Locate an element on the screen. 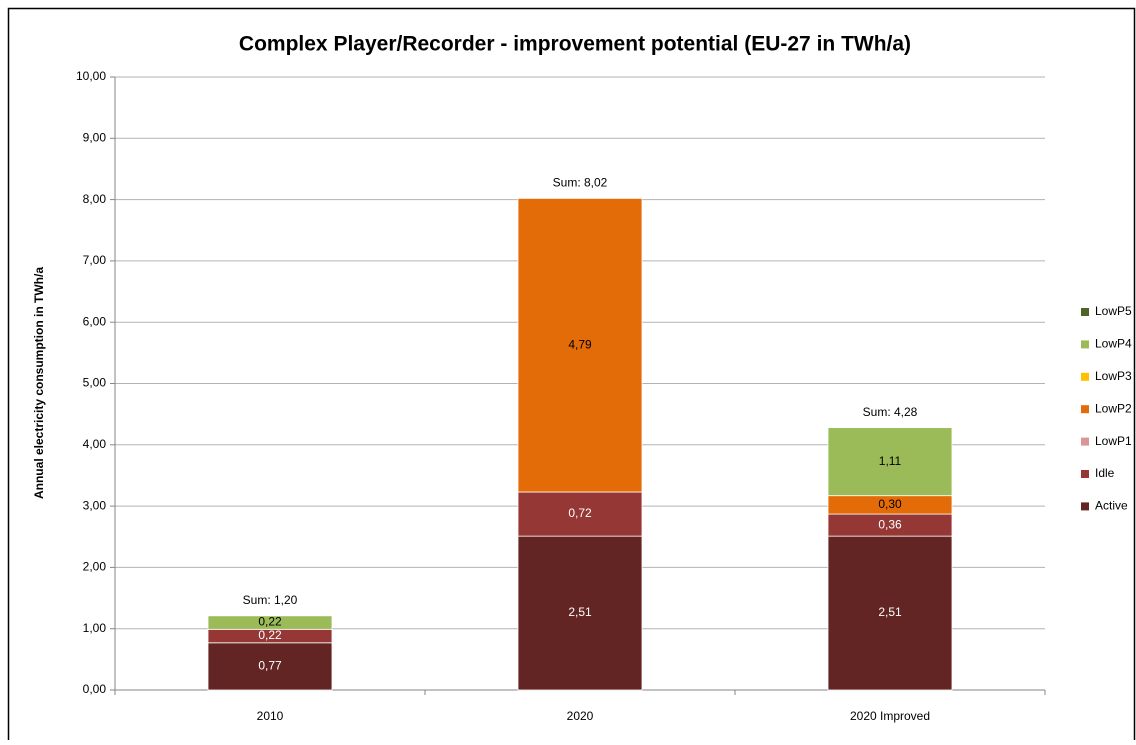 This screenshot has height=745, width=1136. x-tick-label: 2020 Improved is located at coordinates (890, 716).